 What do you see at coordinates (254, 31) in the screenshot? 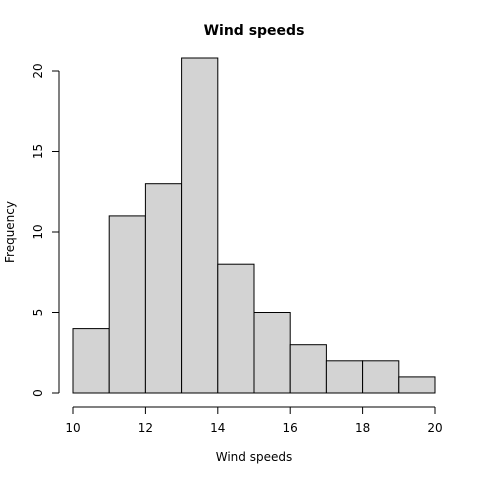
I see `chart-title: Wind speeds` at bounding box center [254, 31].